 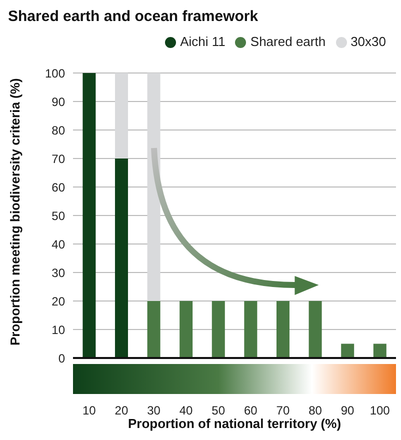 What do you see at coordinates (283, 411) in the screenshot?
I see `x-tick-label: 70` at bounding box center [283, 411].